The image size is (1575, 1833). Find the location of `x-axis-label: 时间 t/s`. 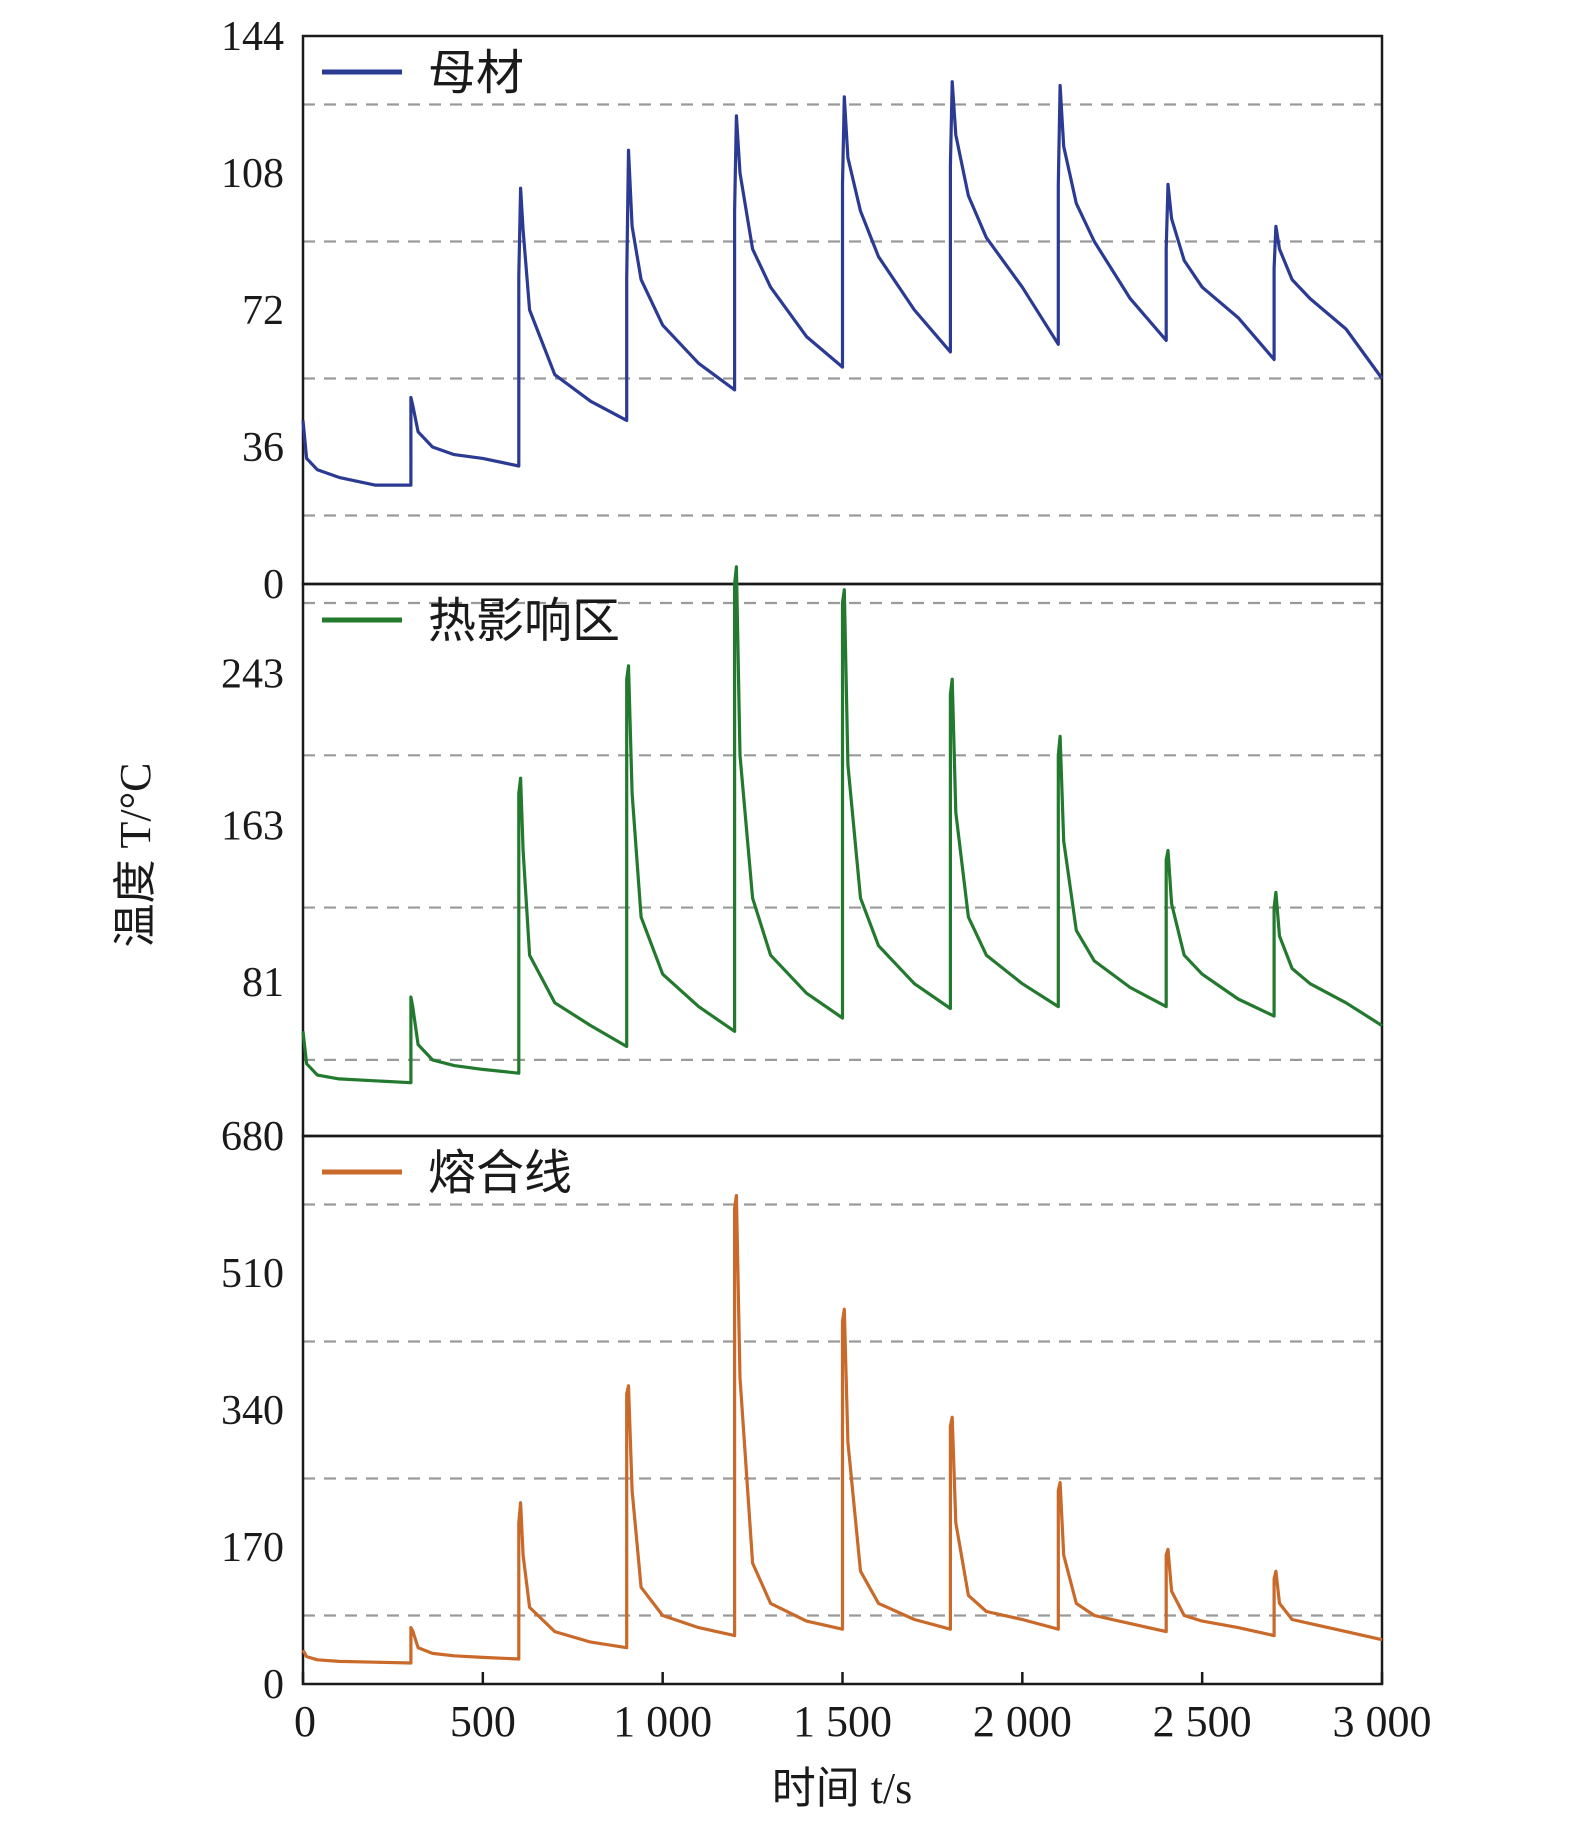

x-axis-label: 时间 t/s is located at coordinates (842, 1788).